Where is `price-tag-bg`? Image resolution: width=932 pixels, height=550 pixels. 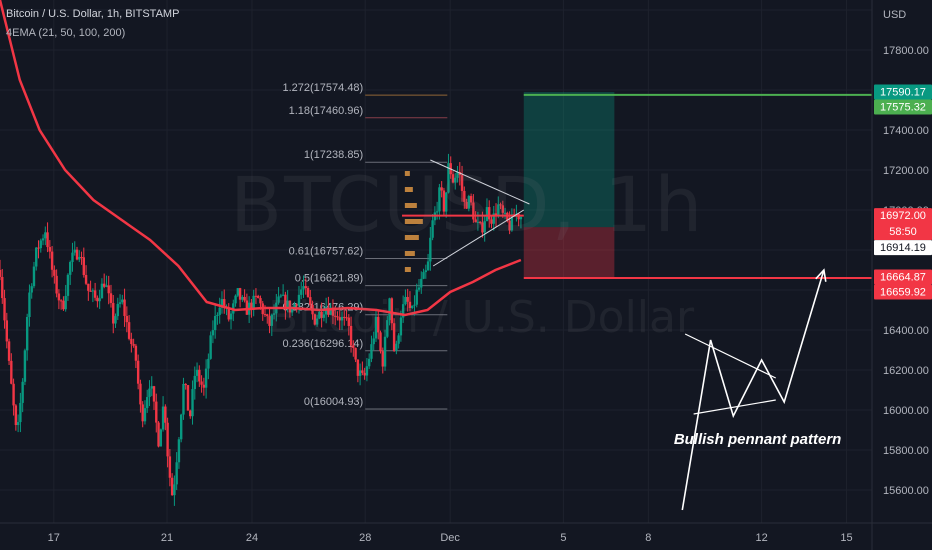
price-tag-bg is located at coordinates (903, 92).